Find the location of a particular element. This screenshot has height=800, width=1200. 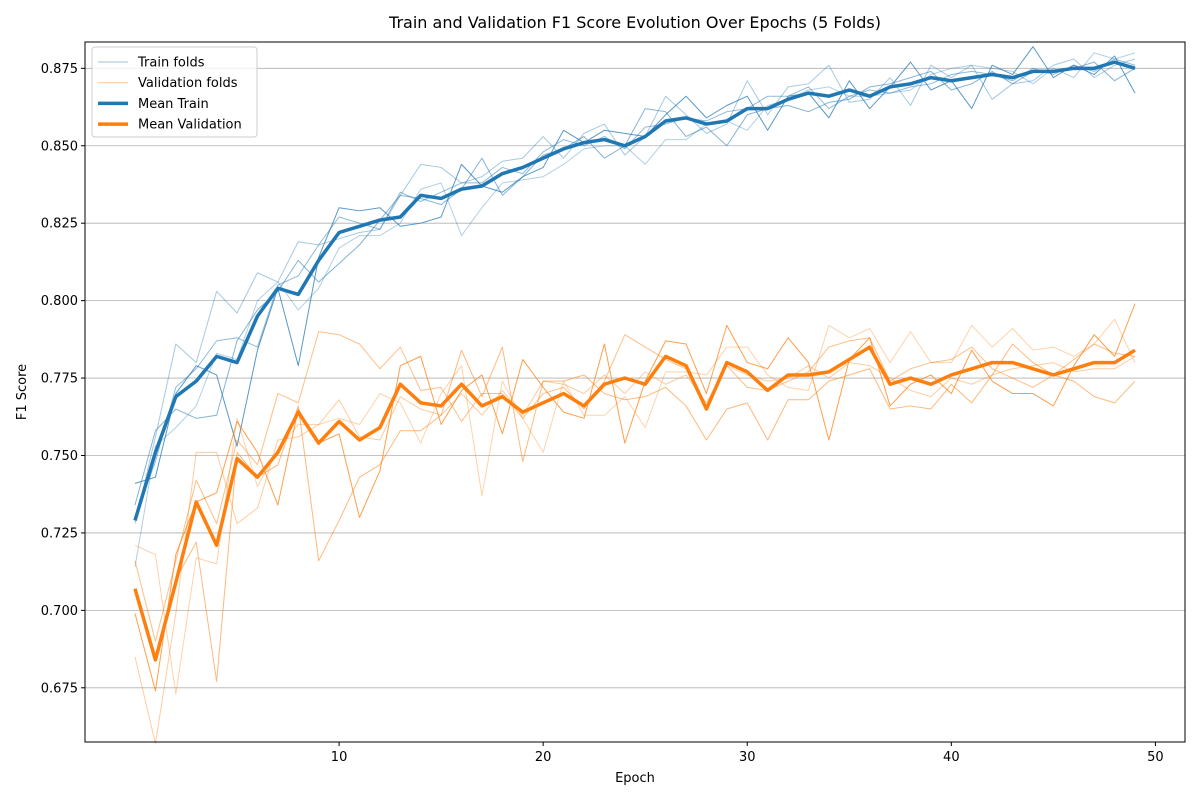

x-axis-label: Epoch is located at coordinates (635, 778).